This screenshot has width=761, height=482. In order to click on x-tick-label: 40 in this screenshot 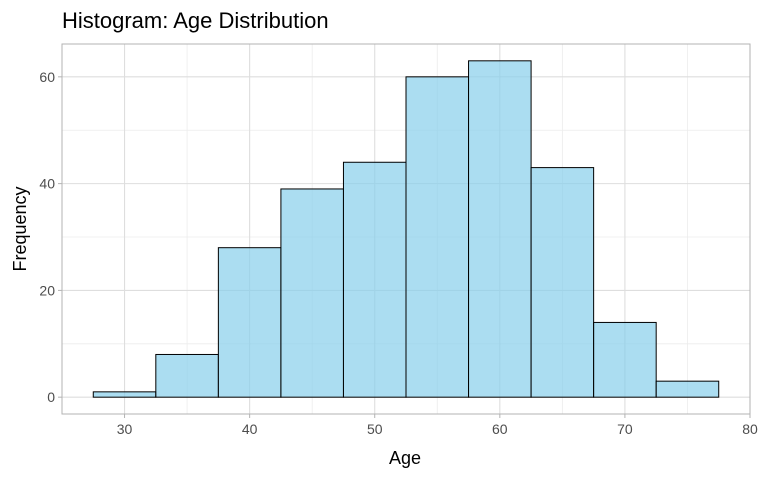, I will do `click(250, 429)`.